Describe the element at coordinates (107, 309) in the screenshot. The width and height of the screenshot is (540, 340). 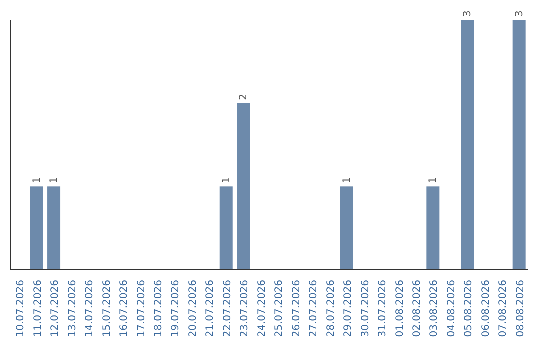
I see `x-tick-label: 15.07.2026` at that location.